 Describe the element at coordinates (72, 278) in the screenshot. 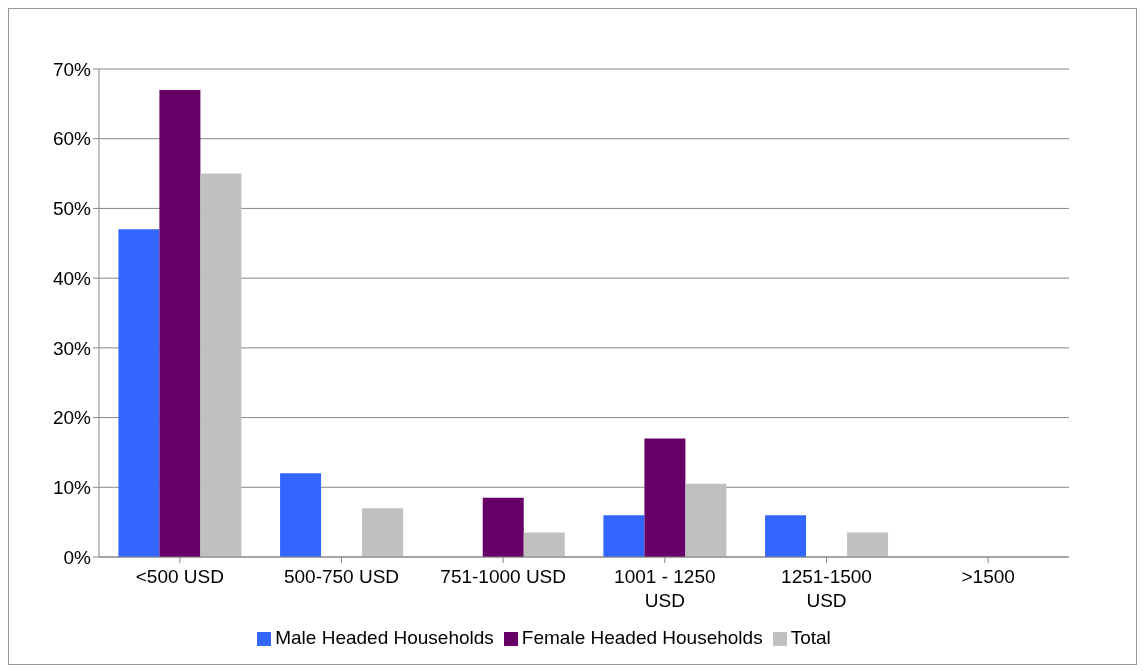

I see `y-tick-label: 40%` at that location.